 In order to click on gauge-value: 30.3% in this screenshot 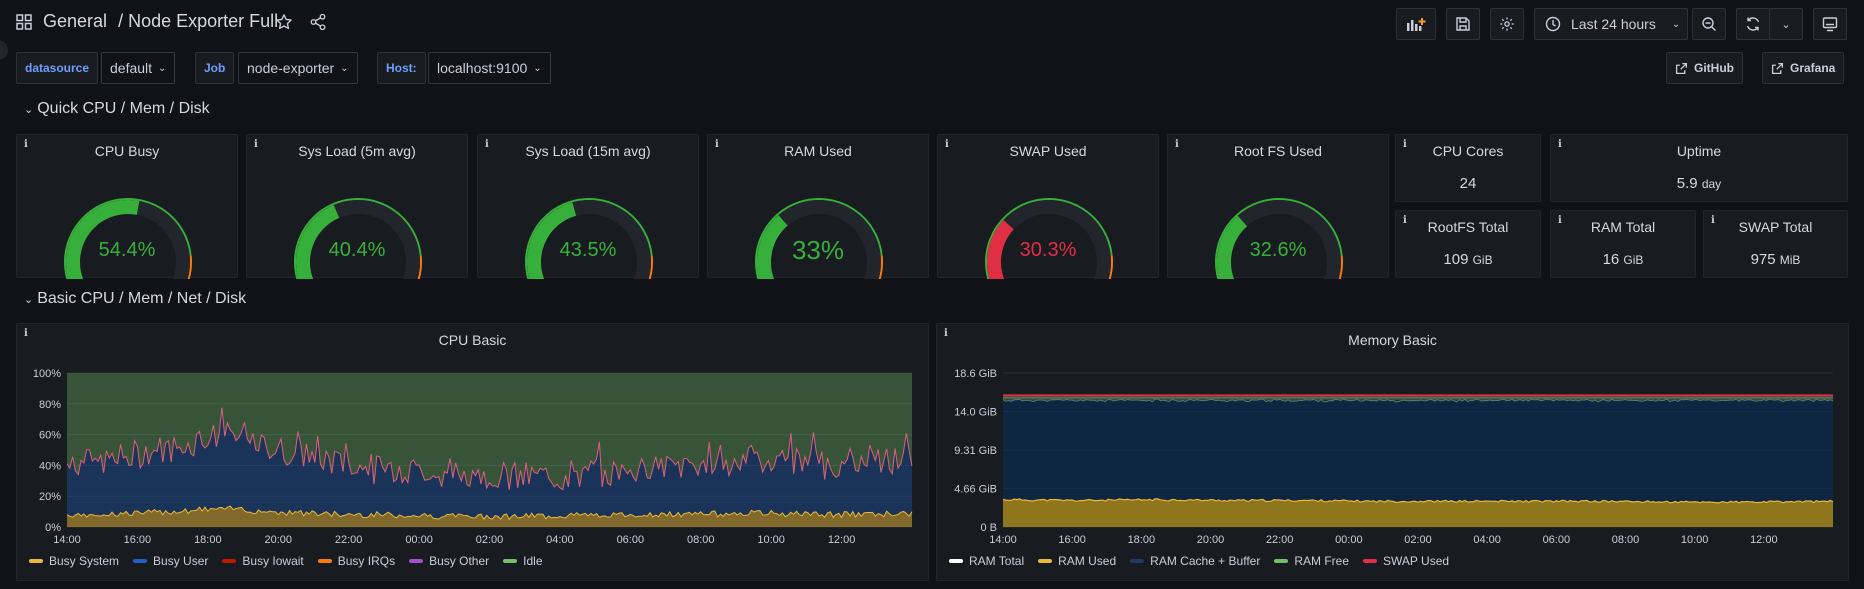, I will do `click(1048, 250)`.